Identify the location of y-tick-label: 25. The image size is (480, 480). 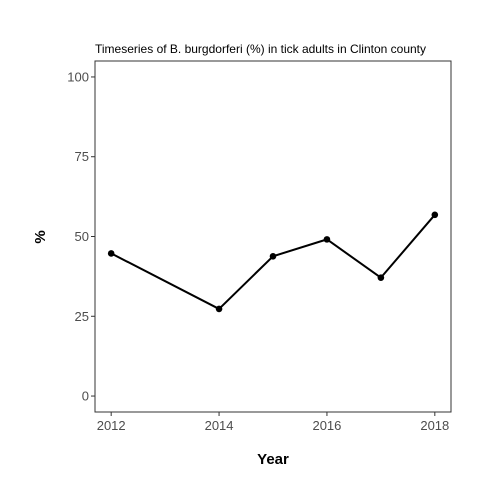
(82, 316).